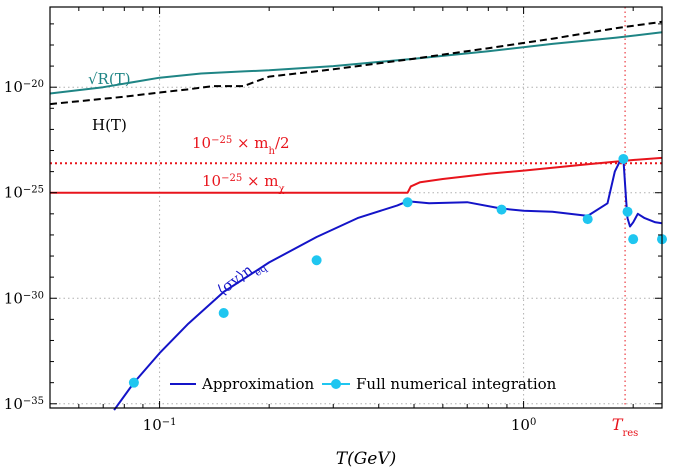 This screenshot has height=470, width=680. Describe the element at coordinates (258, 384) in the screenshot. I see `legend-label-approximation: Approximation` at that location.